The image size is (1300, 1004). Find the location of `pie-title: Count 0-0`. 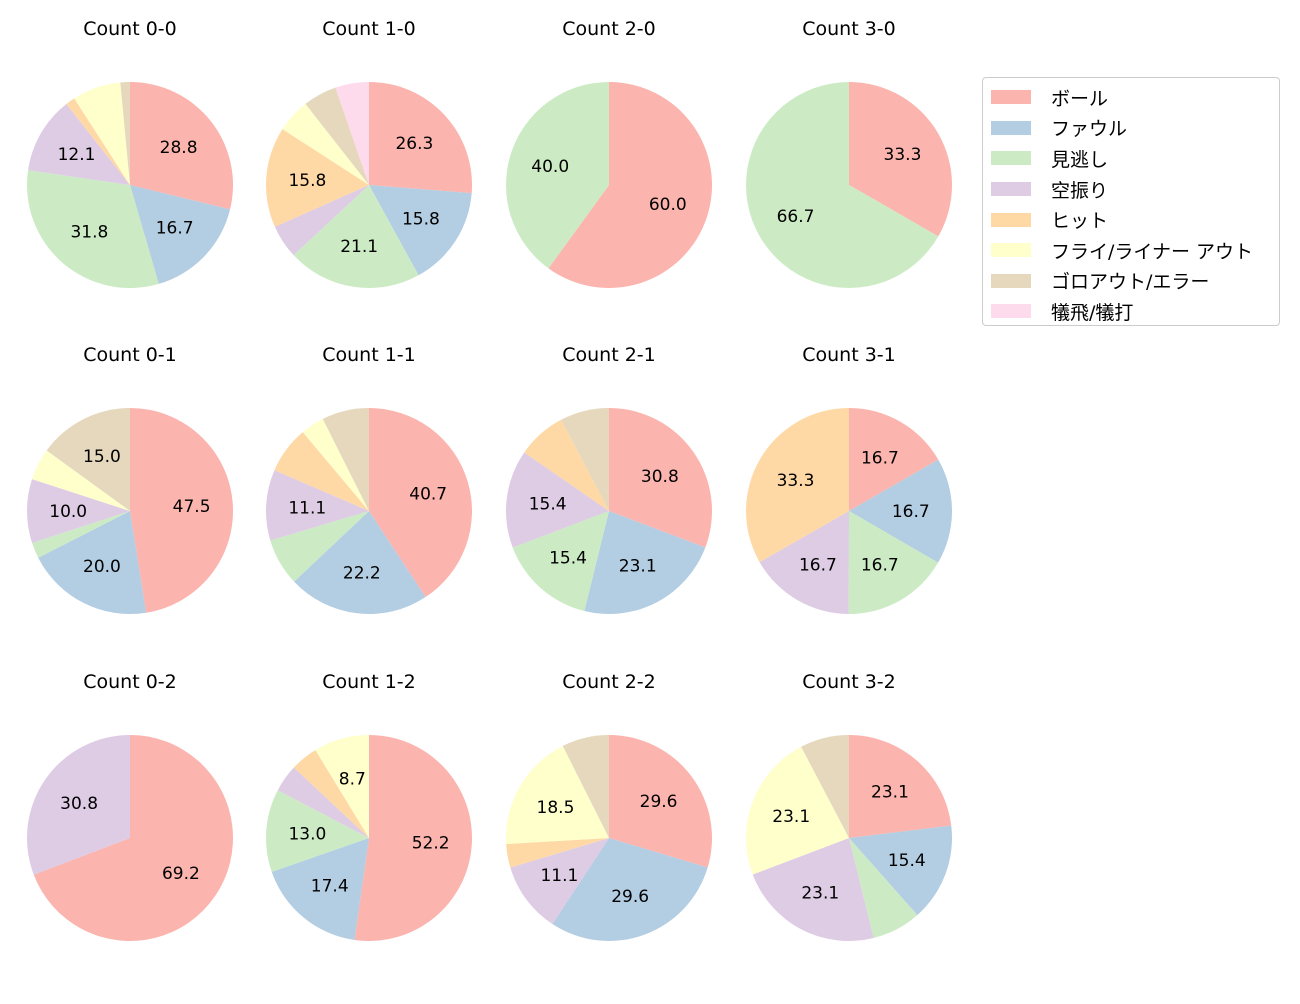

pie-title: Count 0-0 is located at coordinates (130, 29).